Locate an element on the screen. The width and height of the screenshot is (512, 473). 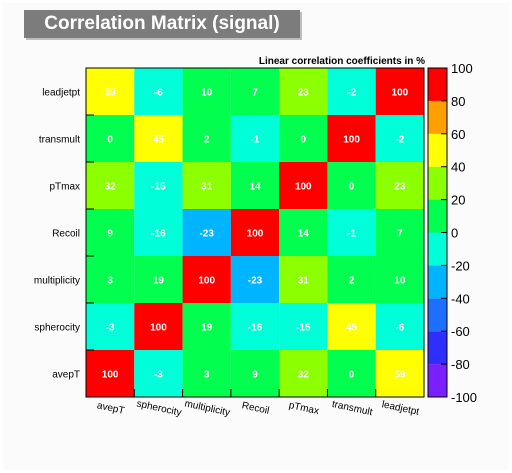
title-box: Correlation Matrix (signal) is located at coordinates (162, 24).